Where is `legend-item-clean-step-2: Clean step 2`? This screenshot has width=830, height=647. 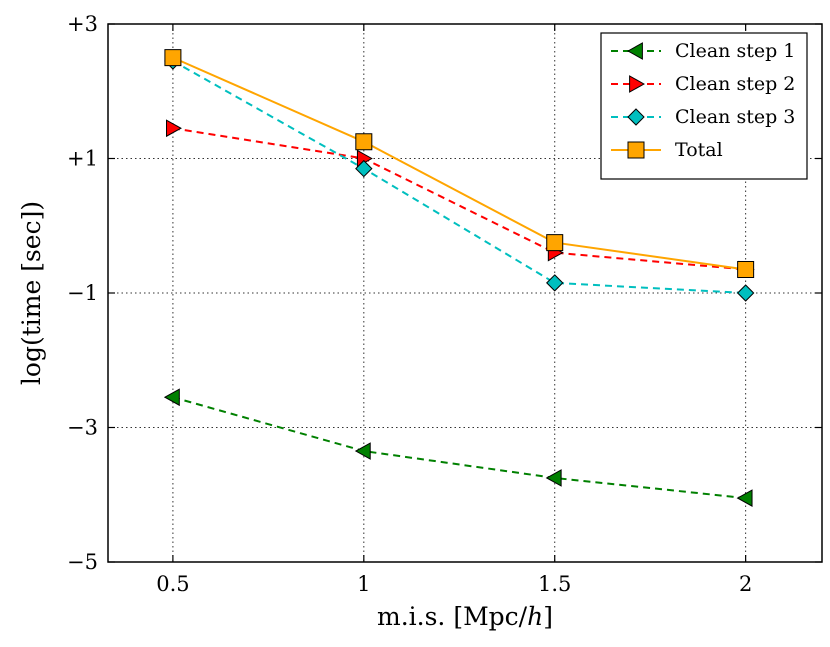
legend-item-clean-step-2: Clean step 2 is located at coordinates (703, 84).